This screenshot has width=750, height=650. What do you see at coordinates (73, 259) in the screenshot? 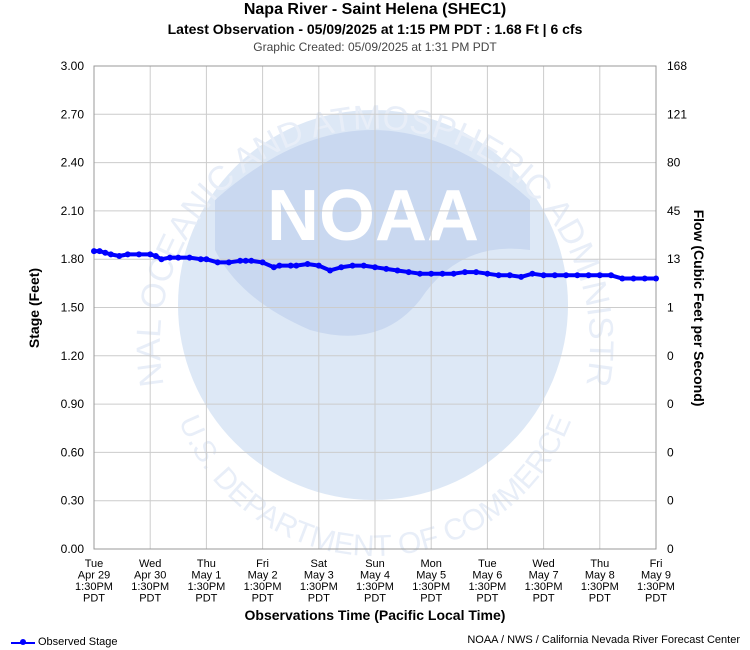
I see `y-tick-label: 1.80` at bounding box center [73, 259].